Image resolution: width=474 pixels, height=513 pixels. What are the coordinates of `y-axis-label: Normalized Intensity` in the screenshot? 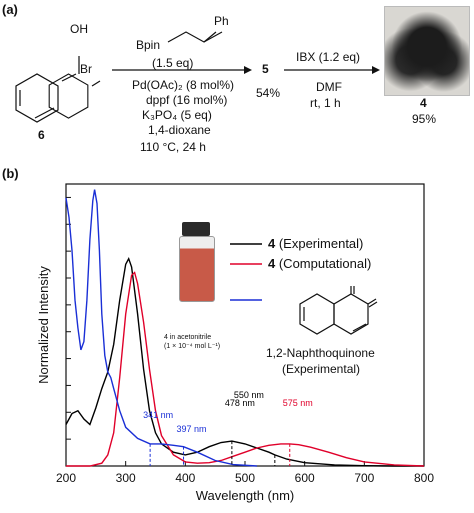 It's located at (43, 325).